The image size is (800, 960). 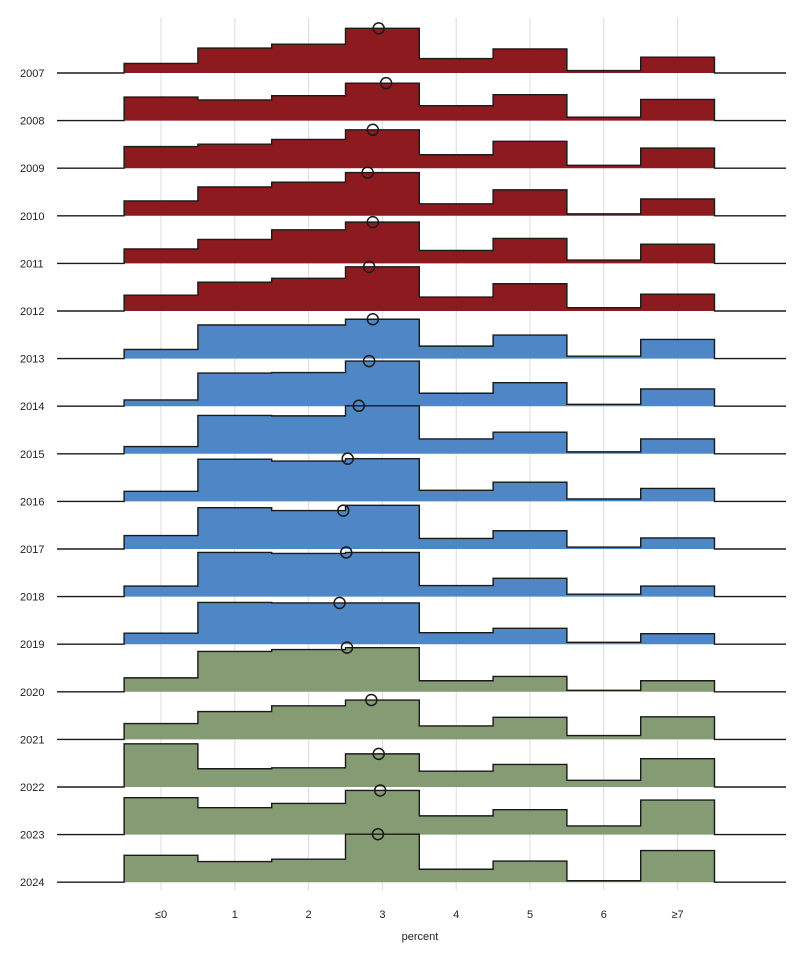 I want to click on year-label: 2021, so click(x=32, y=740).